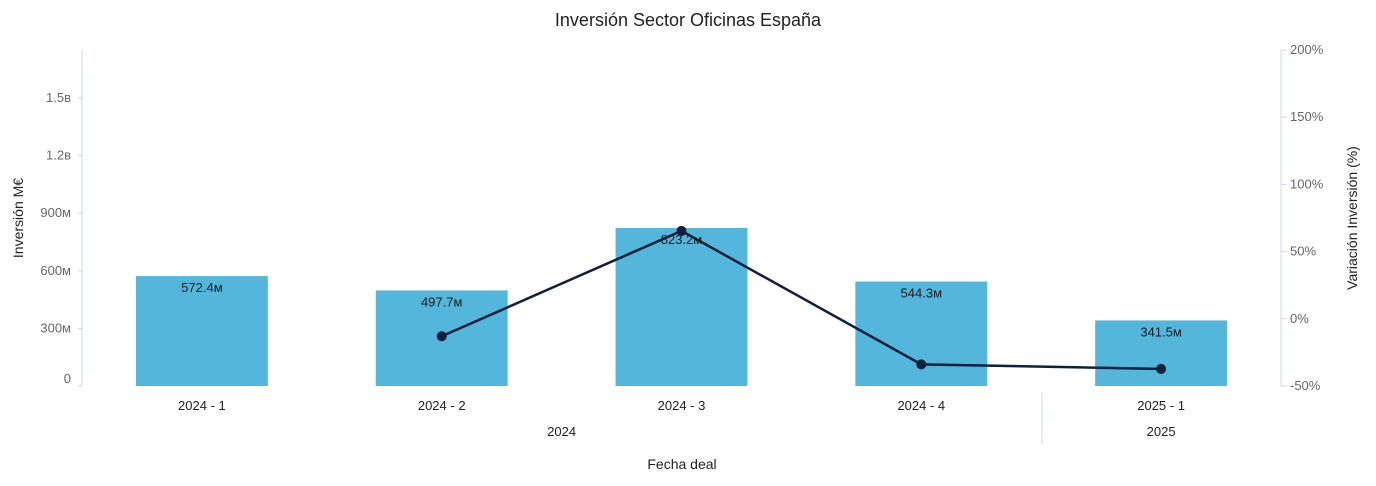 The width and height of the screenshot is (1376, 486). I want to click on category-label: 2024 - 1, so click(202, 405).